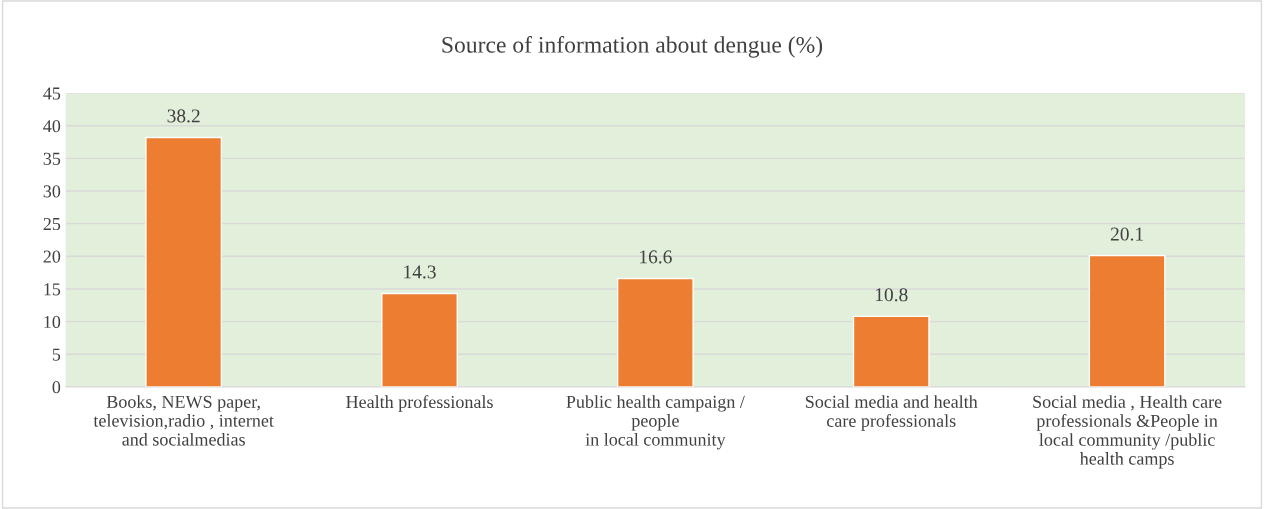  I want to click on x-tick-label: Public health campaign / people in local community, so click(655, 422).